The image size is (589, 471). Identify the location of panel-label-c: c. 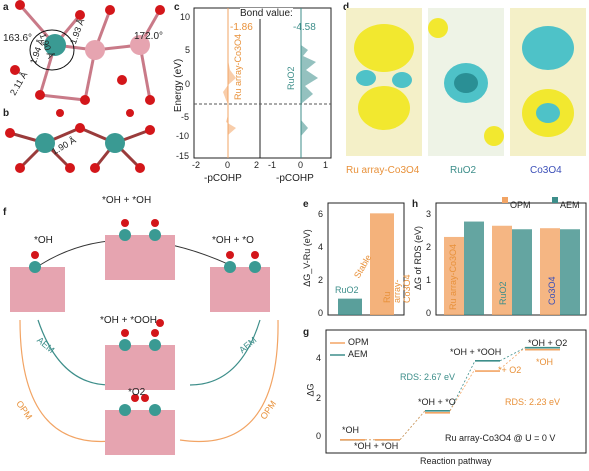
(177, 7).